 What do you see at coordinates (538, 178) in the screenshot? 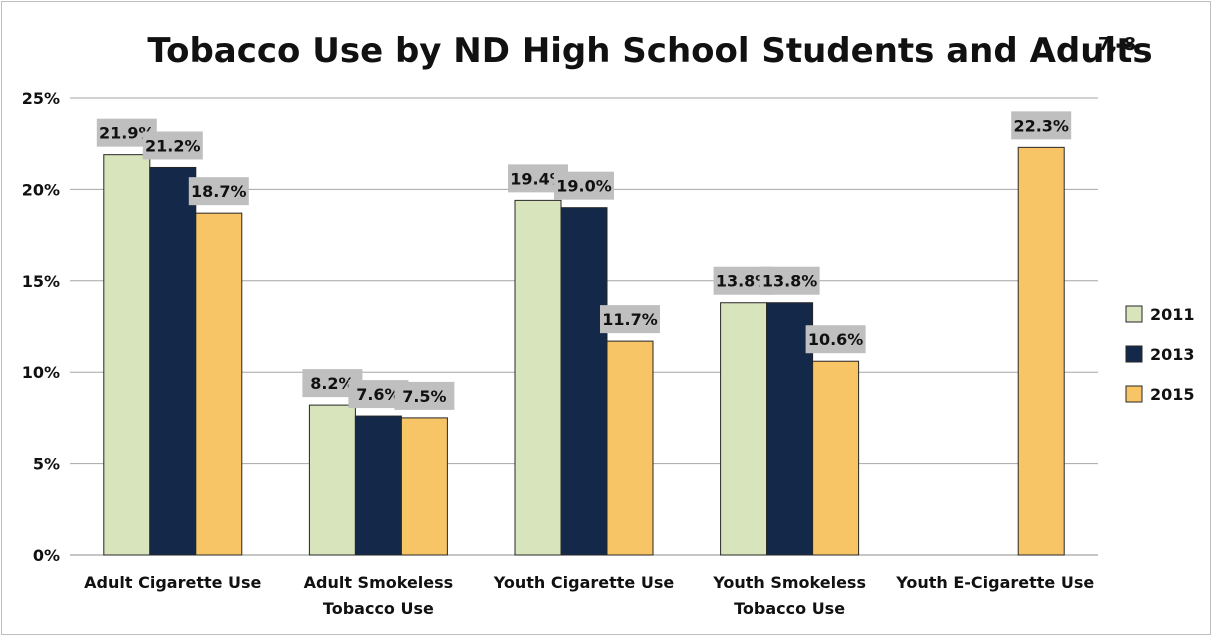
I see `data-label: 19.4%` at bounding box center [538, 178].